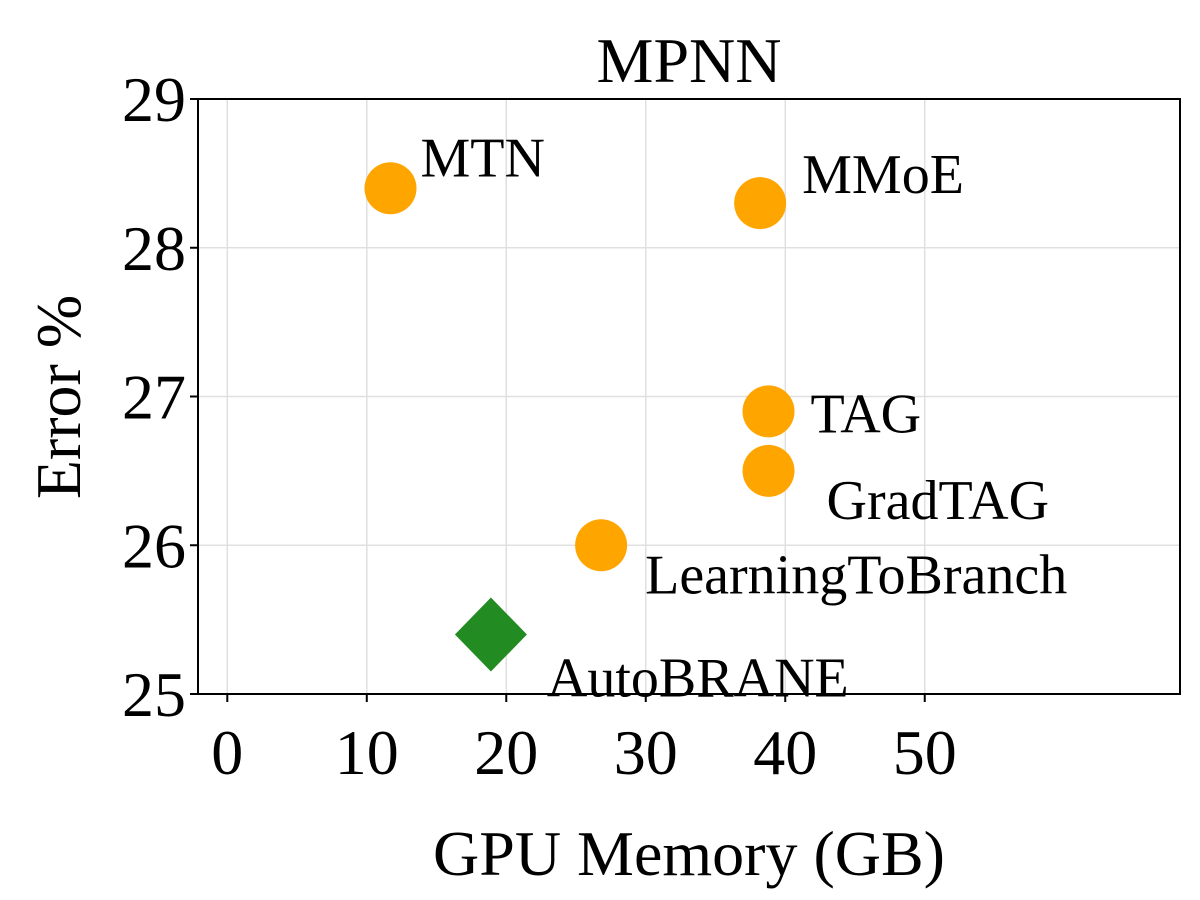 The width and height of the screenshot is (1200, 900). I want to click on y-tick-label: 29, so click(154, 99).